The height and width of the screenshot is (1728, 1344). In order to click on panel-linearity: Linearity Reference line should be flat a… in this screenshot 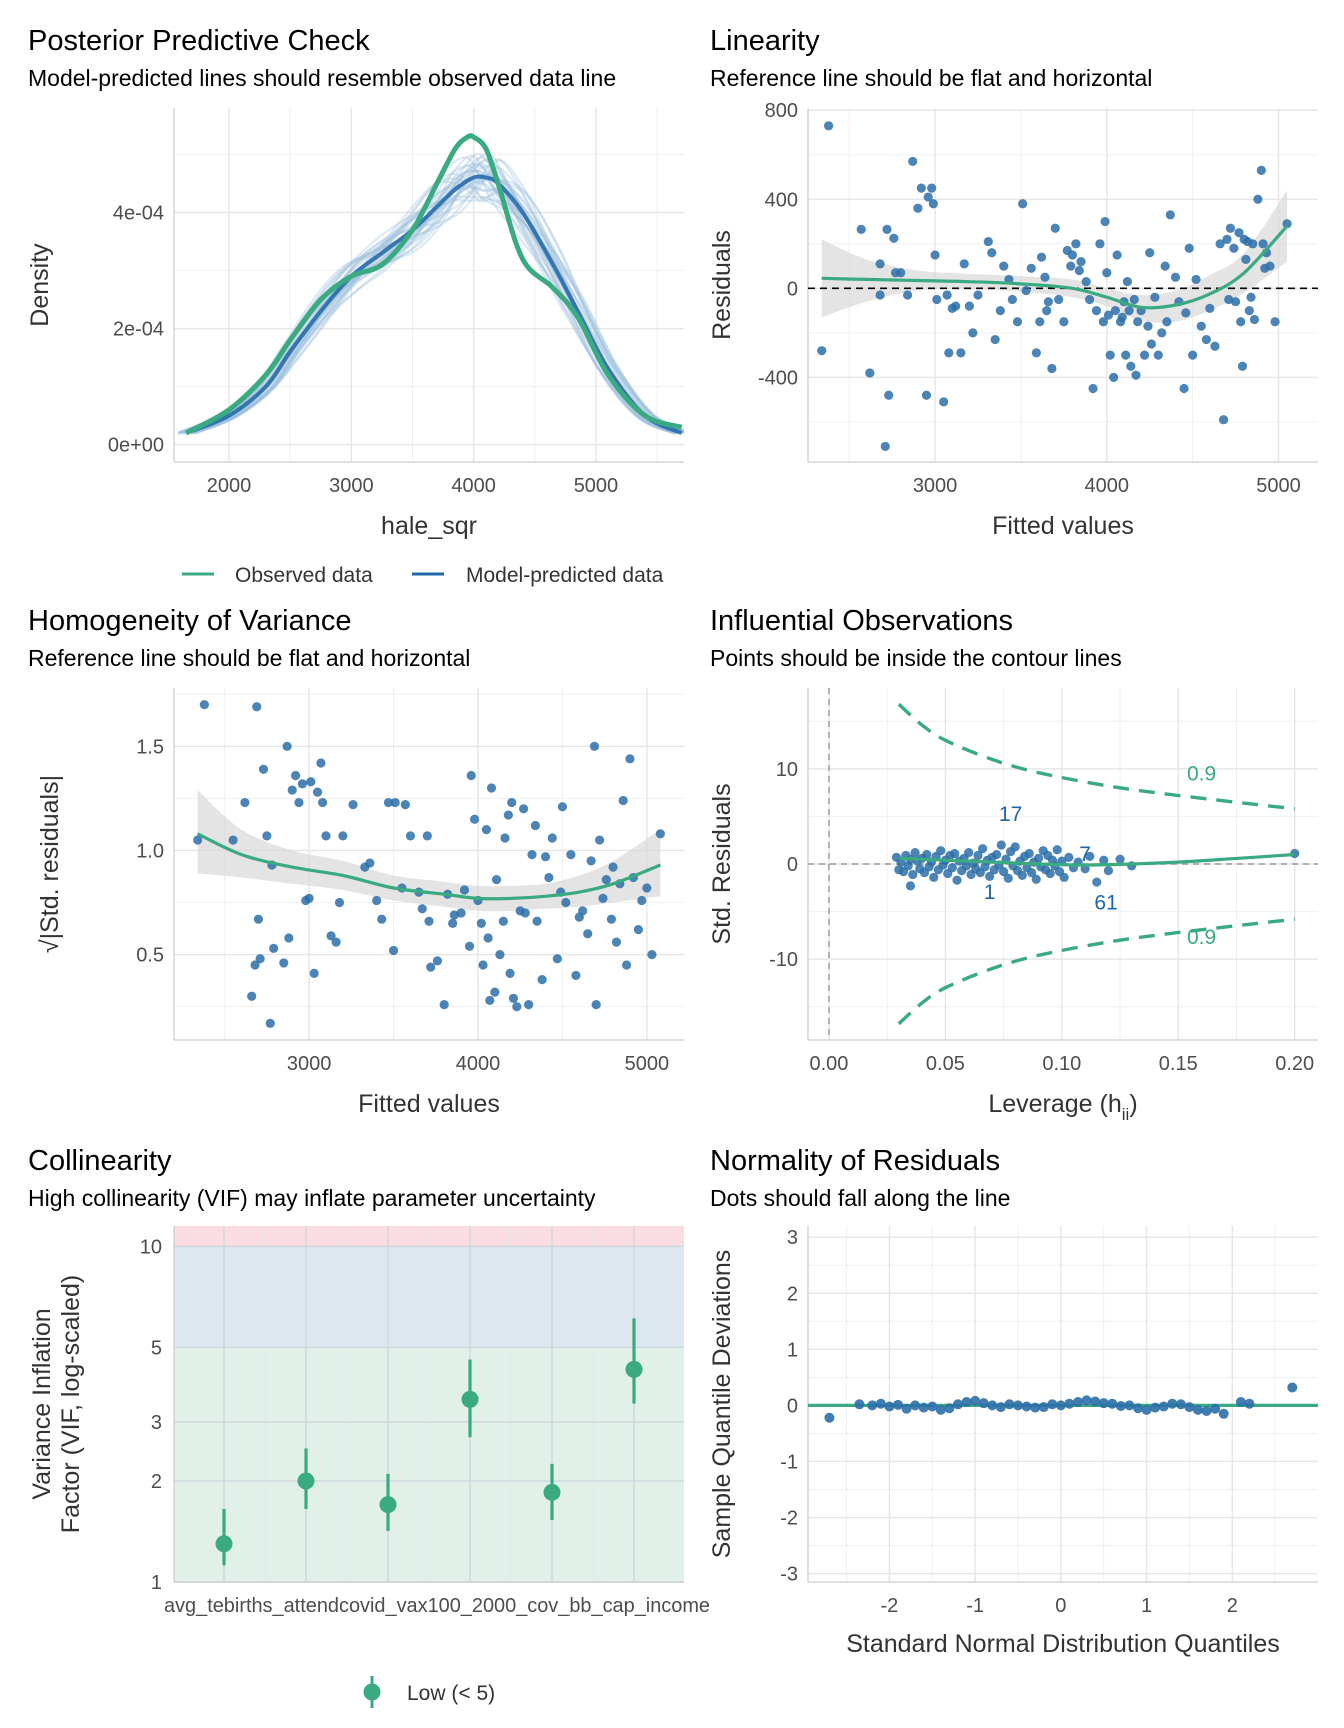, I will do `click(1013, 282)`.